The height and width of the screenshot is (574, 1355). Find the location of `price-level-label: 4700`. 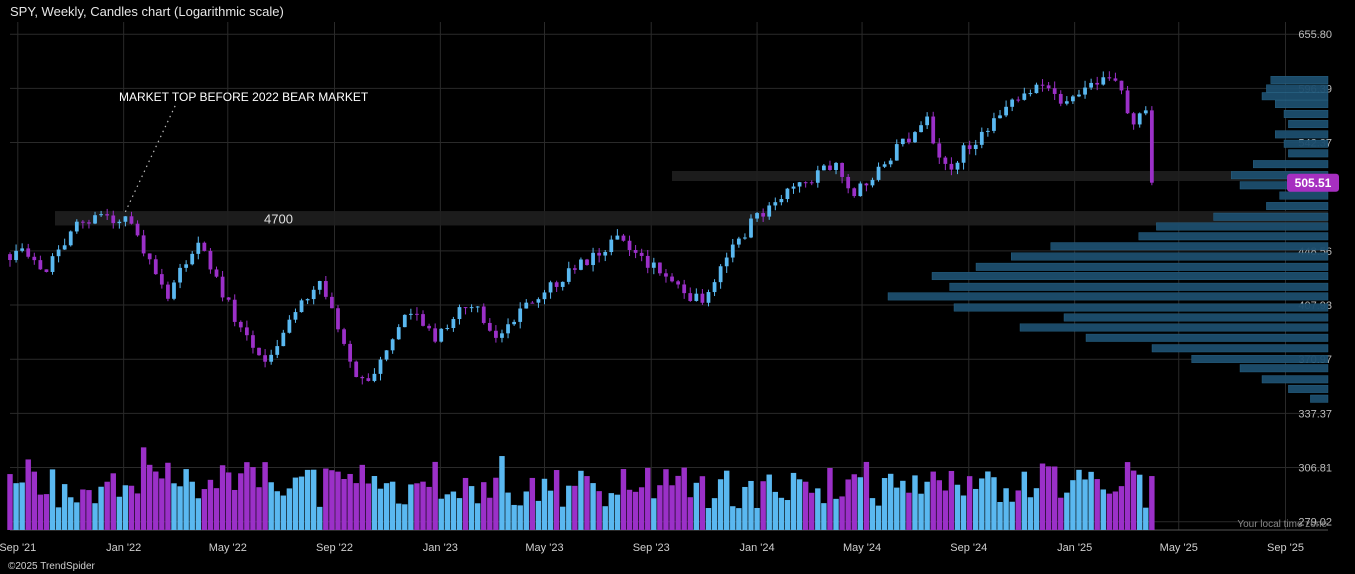

price-level-label: 4700 is located at coordinates (278, 218).